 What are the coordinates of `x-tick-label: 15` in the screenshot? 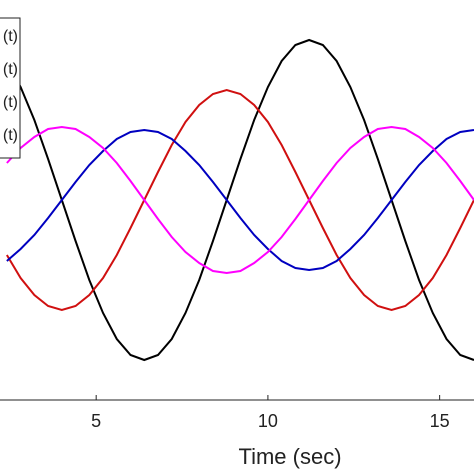 It's located at (440, 421).